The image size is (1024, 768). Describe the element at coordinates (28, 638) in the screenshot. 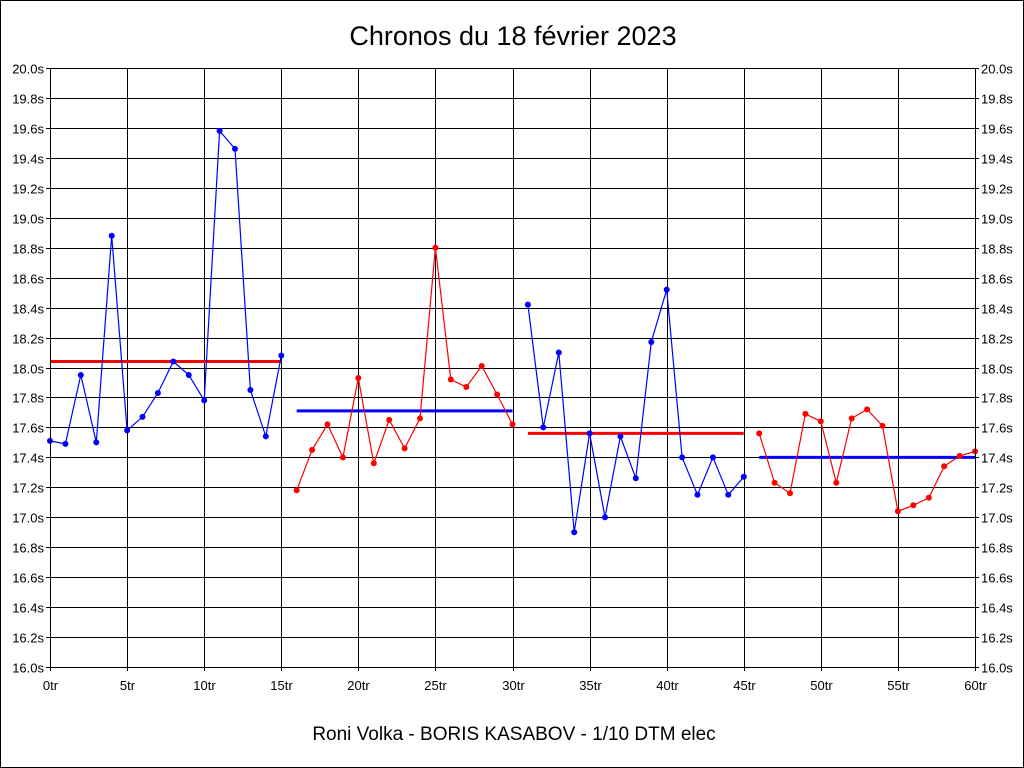

I see `y-tick-label: 16.2s` at that location.